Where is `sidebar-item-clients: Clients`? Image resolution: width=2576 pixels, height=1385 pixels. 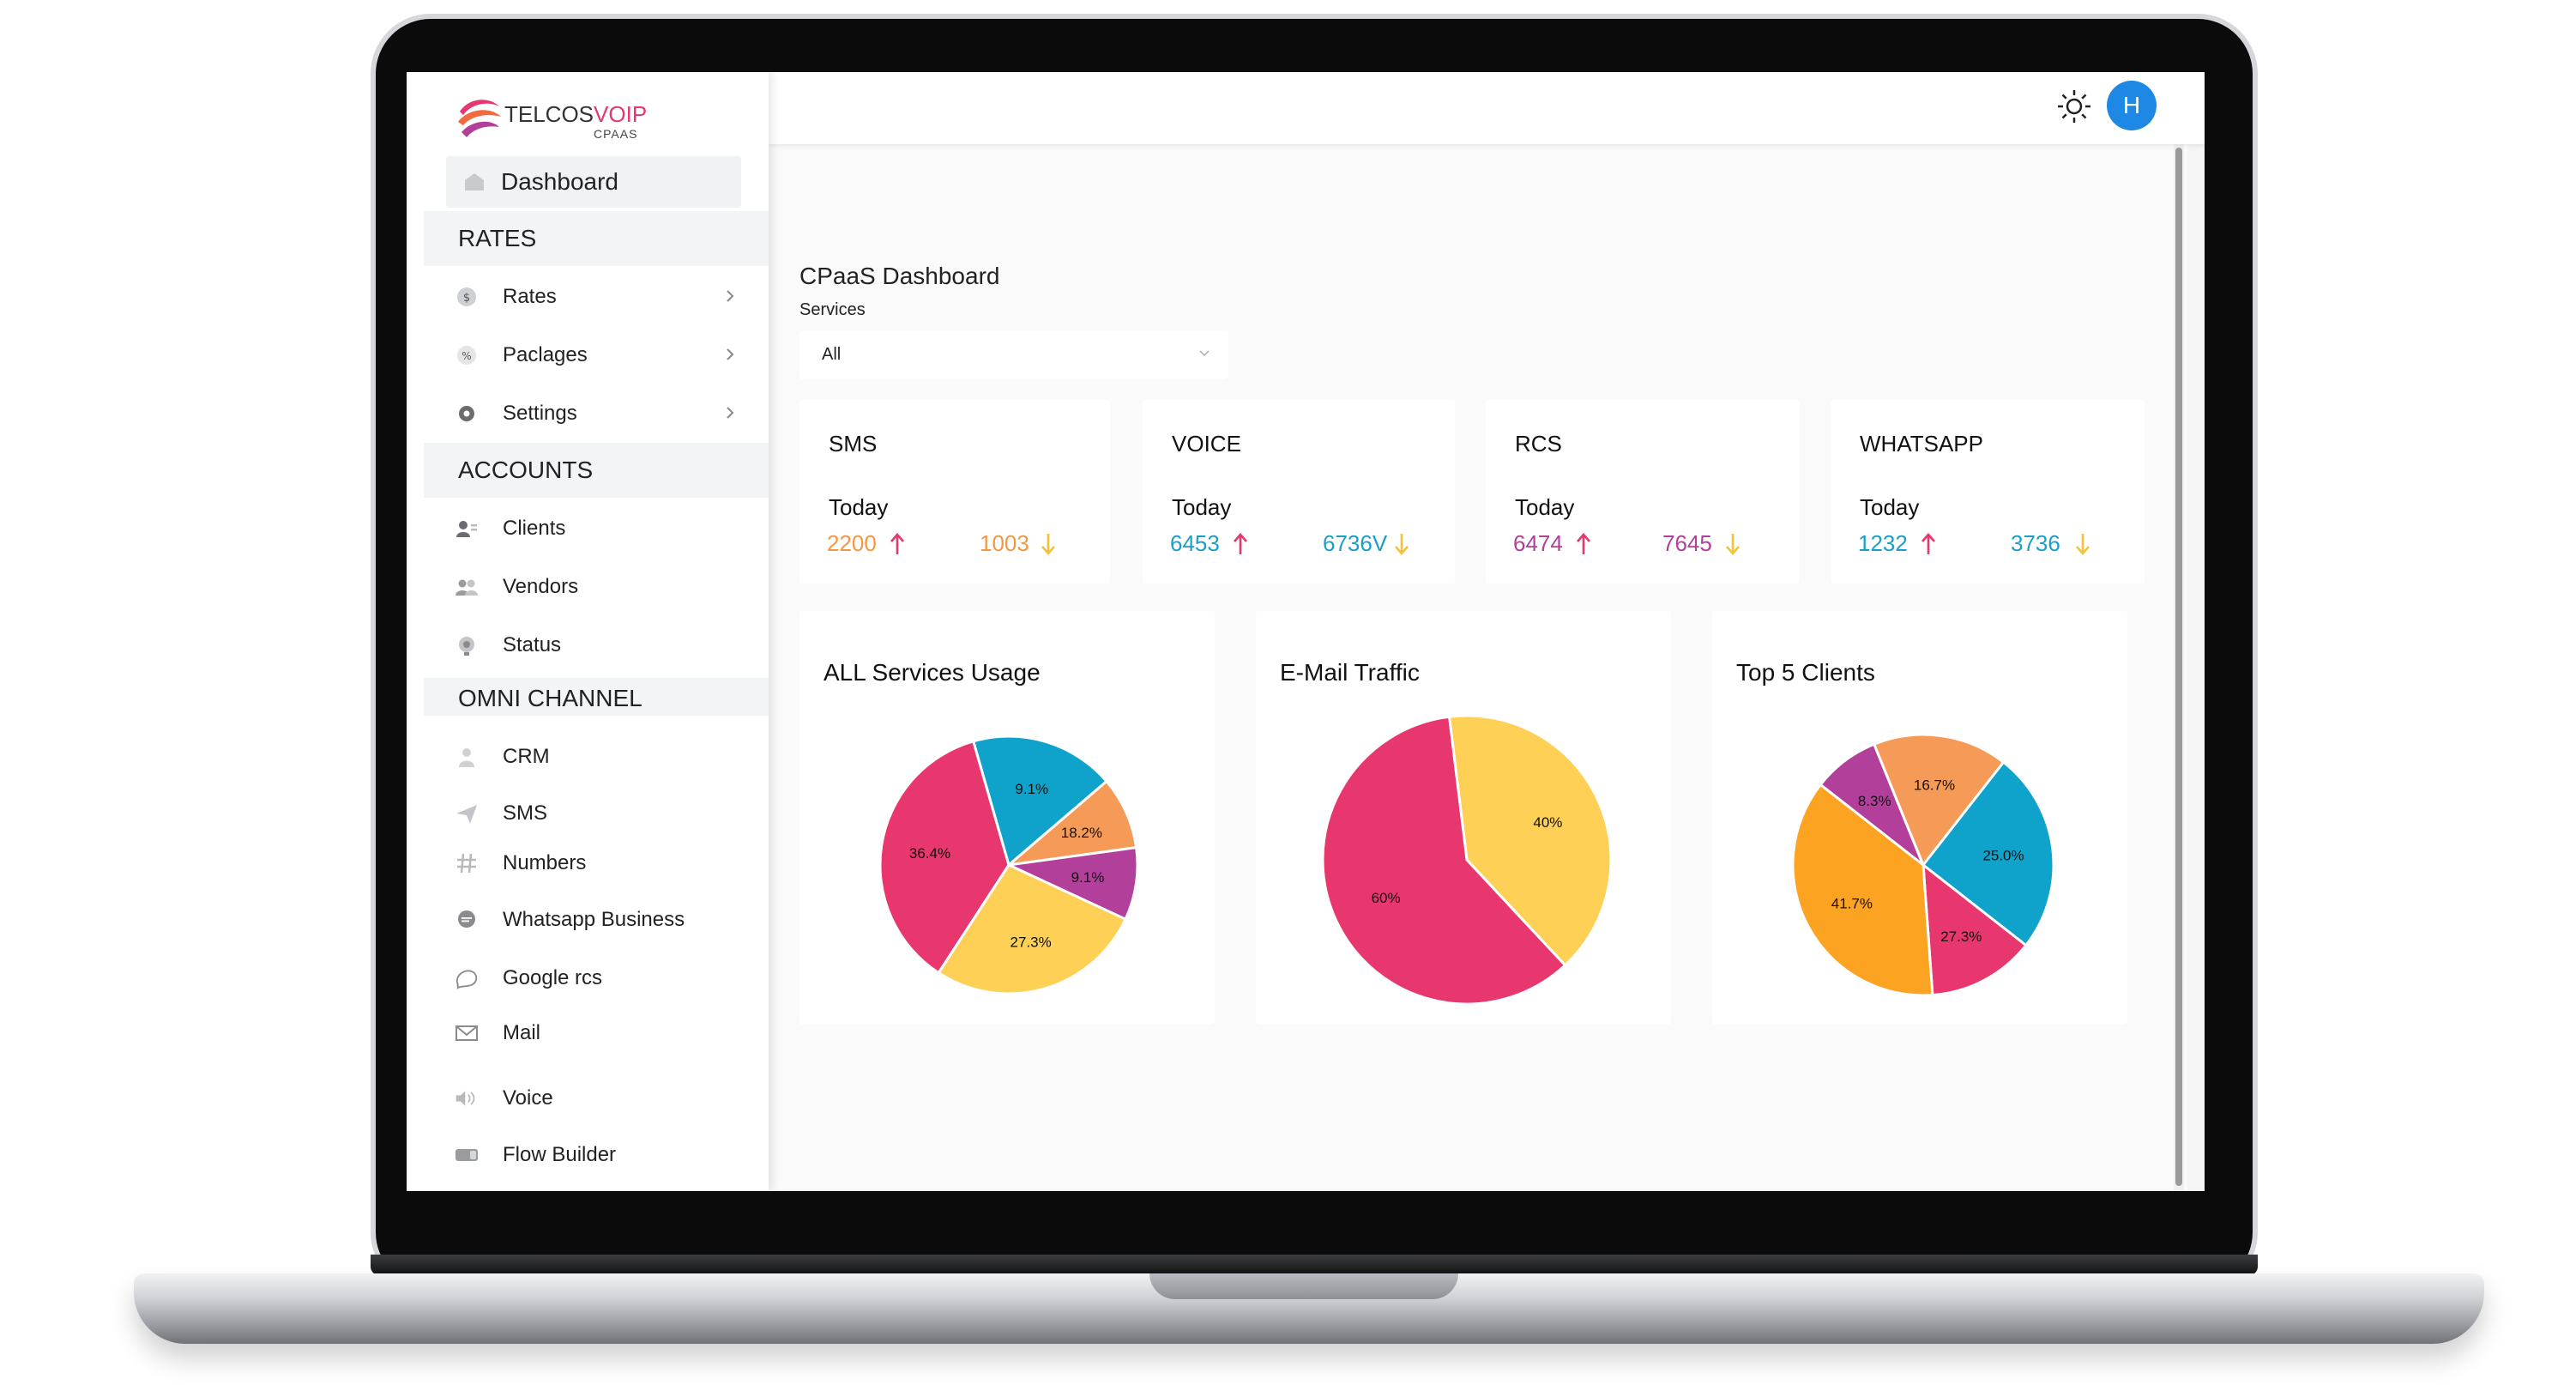 sidebar-item-clients: Clients is located at coordinates (596, 528).